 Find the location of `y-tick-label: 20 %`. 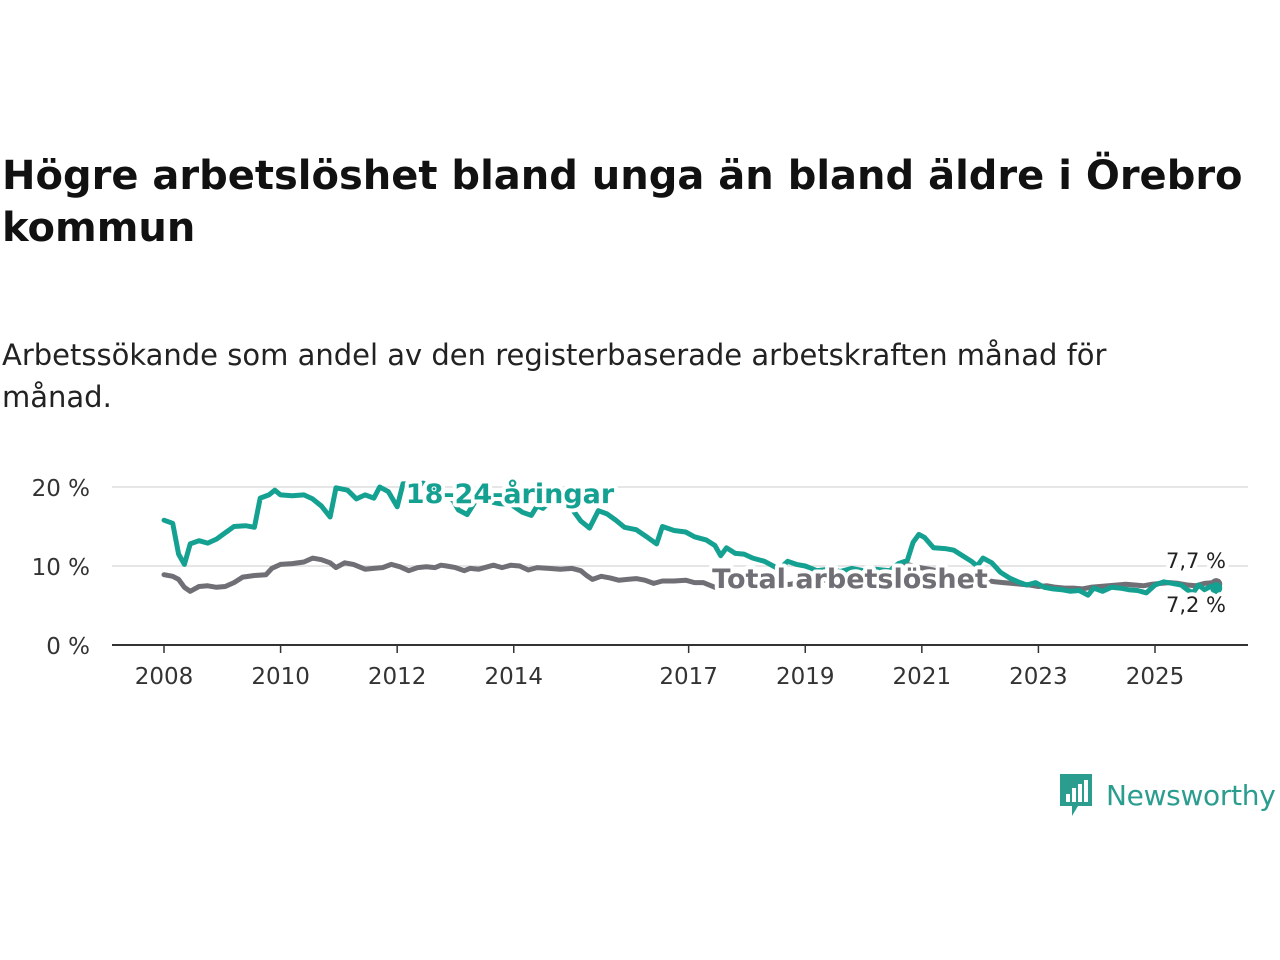

y-tick-label: 20 % is located at coordinates (61, 489).